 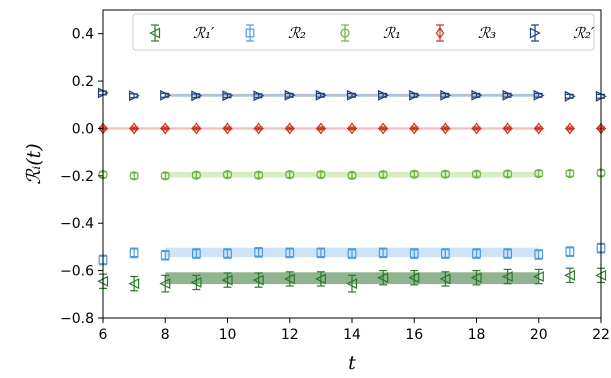 I want to click on legend: ℛ₁′ ℛ₂ ℛ₁ ℛ₃ ℛ₂′, so click(x=363, y=32).